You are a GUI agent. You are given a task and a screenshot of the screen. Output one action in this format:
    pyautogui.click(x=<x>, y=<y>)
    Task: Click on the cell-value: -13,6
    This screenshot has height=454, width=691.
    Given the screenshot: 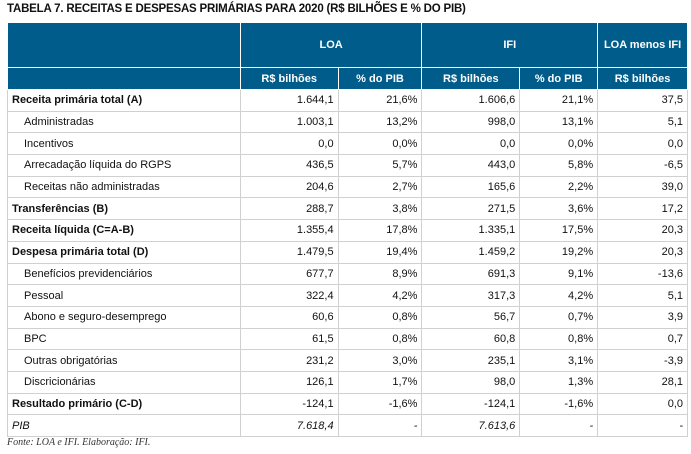 What is the action you would take?
    pyautogui.click(x=642, y=274)
    